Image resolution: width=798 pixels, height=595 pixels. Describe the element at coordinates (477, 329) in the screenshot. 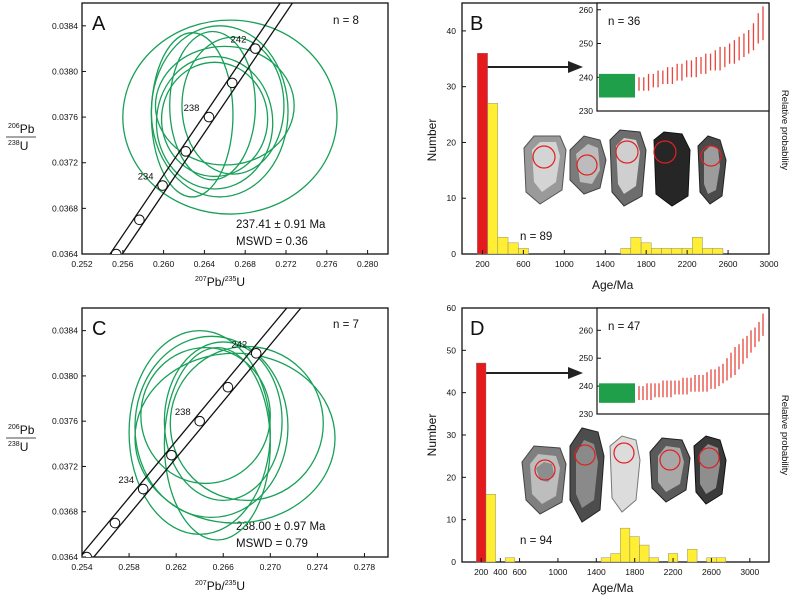

I see `panel-label-d: D` at that location.